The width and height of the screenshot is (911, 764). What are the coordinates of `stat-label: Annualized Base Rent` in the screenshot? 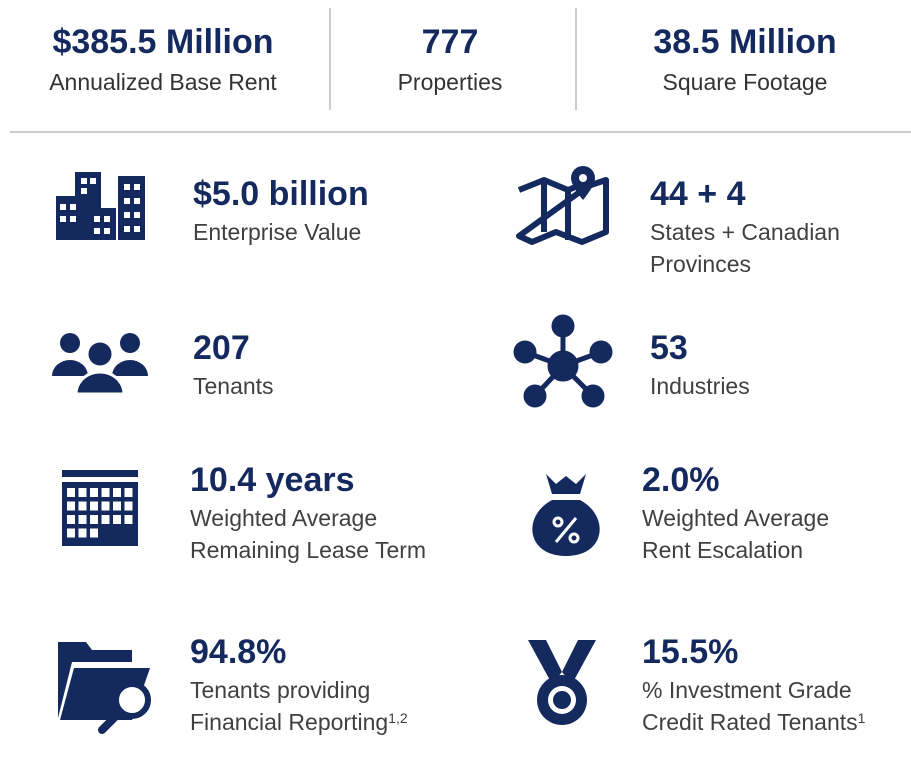 It's located at (163, 82).